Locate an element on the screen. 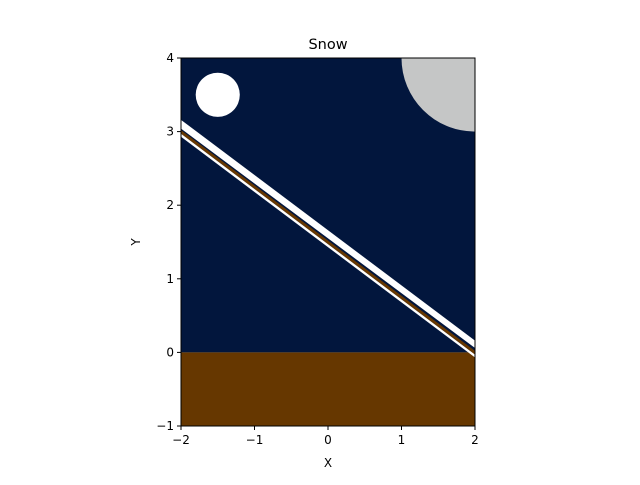 This screenshot has width=640, height=485. y-tick-label: 2 is located at coordinates (170, 205).